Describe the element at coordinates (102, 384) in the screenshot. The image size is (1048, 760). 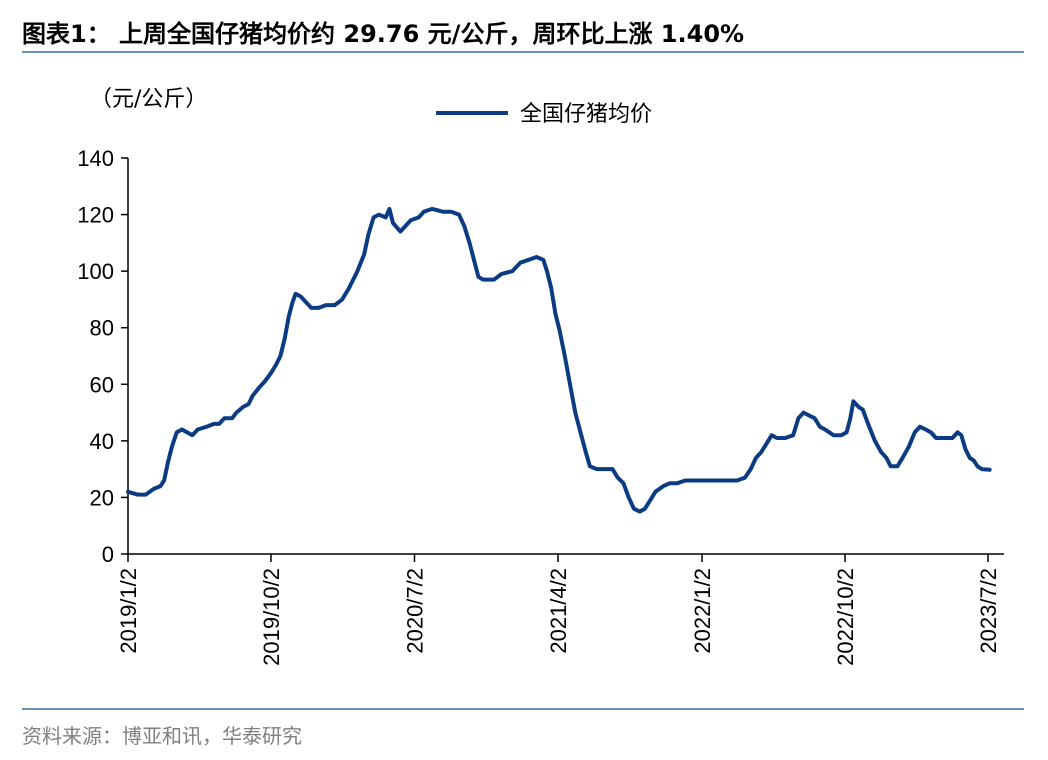
I see `y-tick-label: 60` at that location.